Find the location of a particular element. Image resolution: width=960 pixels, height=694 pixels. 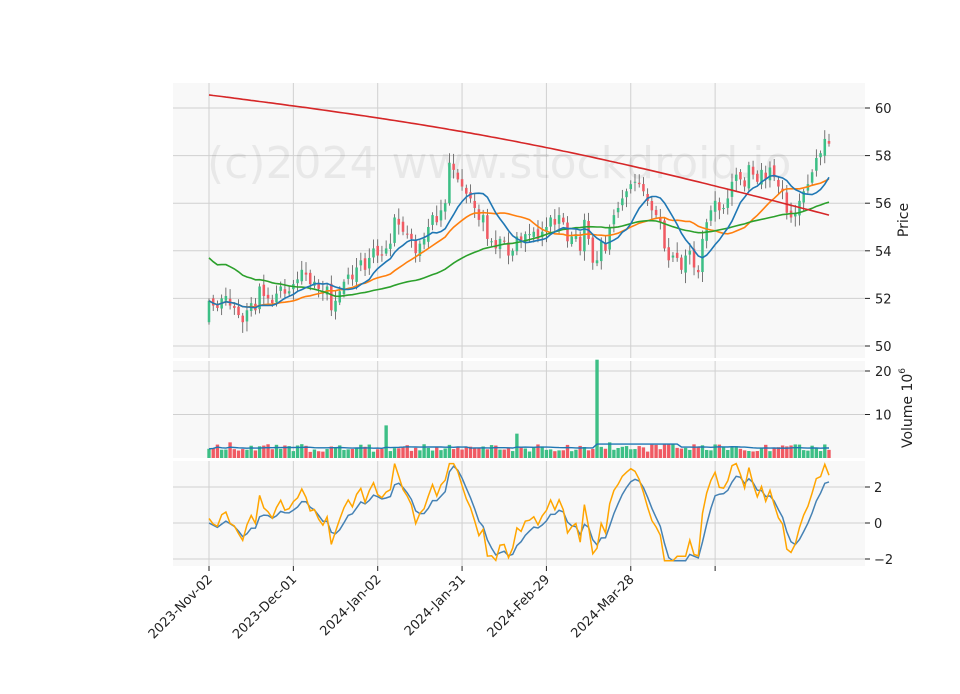

volume-tick-label: 20 is located at coordinates (883, 372).